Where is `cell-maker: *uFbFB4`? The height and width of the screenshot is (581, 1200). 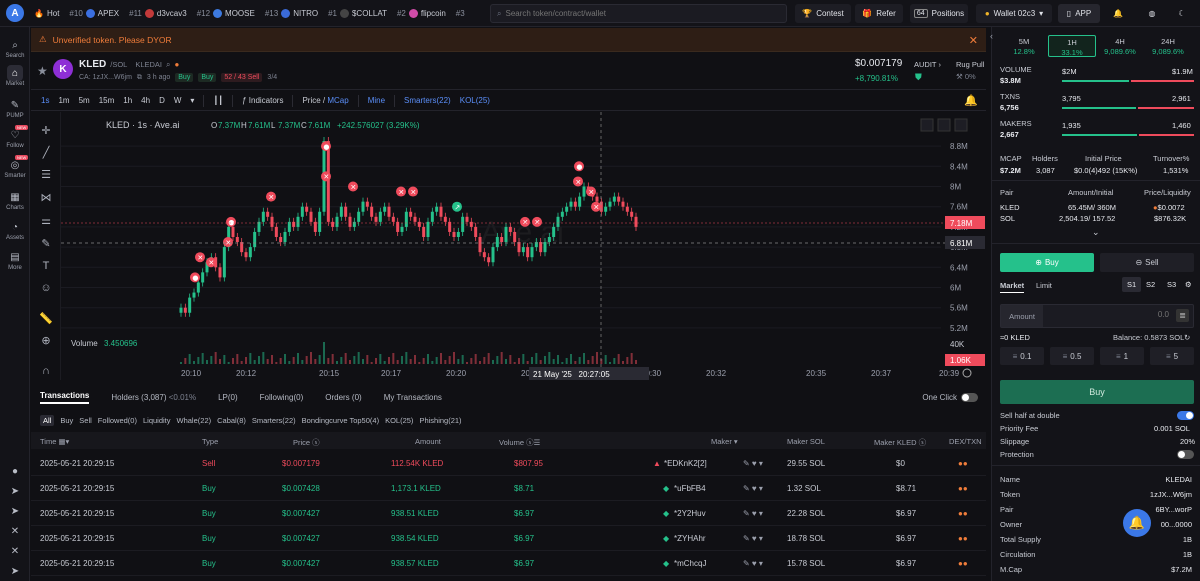
cell-maker: *uFbFB4 is located at coordinates (690, 488).